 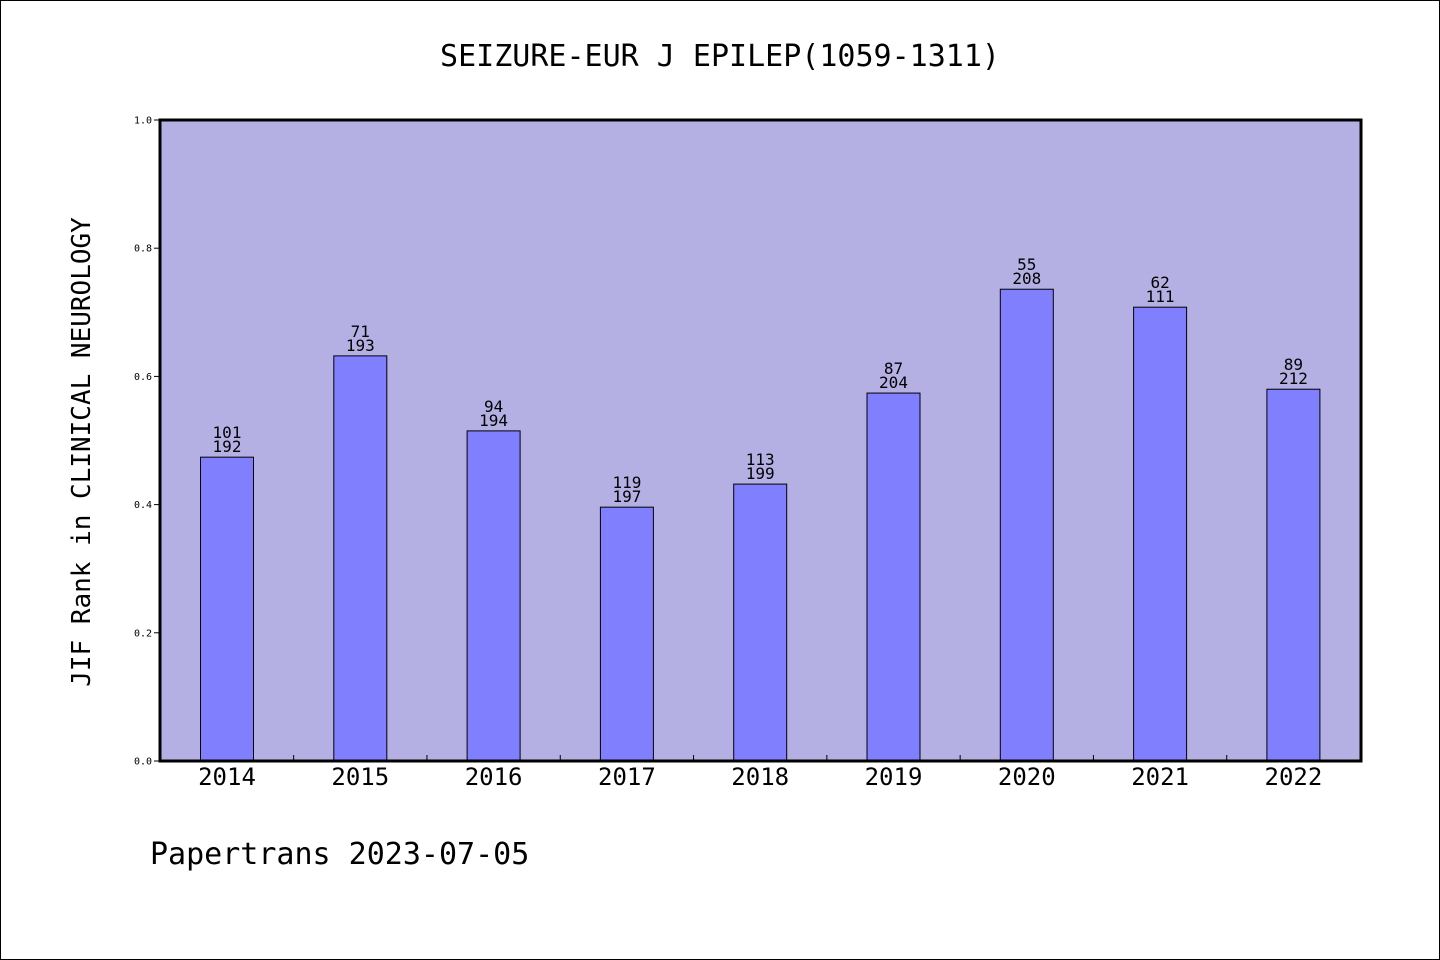 I want to click on x-tick-label: 2017, so click(x=627, y=777).